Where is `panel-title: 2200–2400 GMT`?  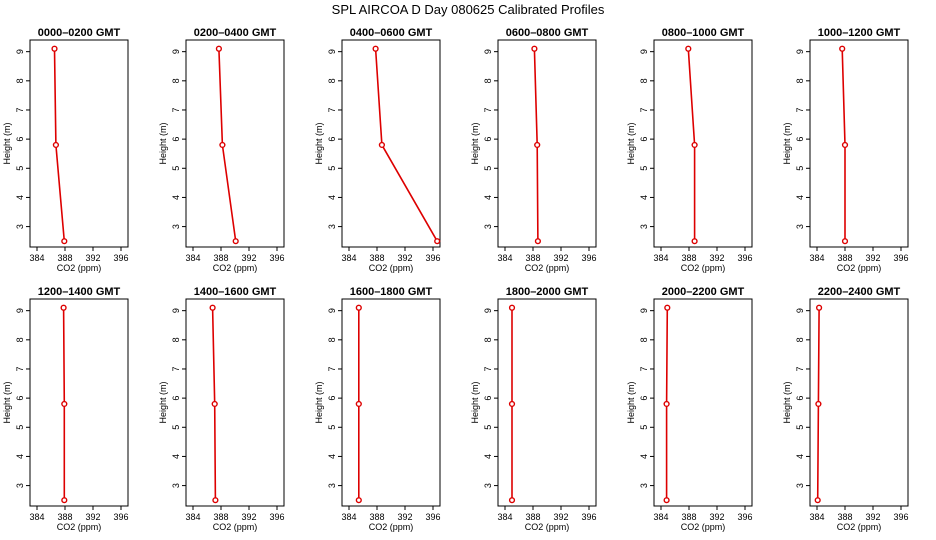 panel-title: 2200–2400 GMT is located at coordinates (859, 292).